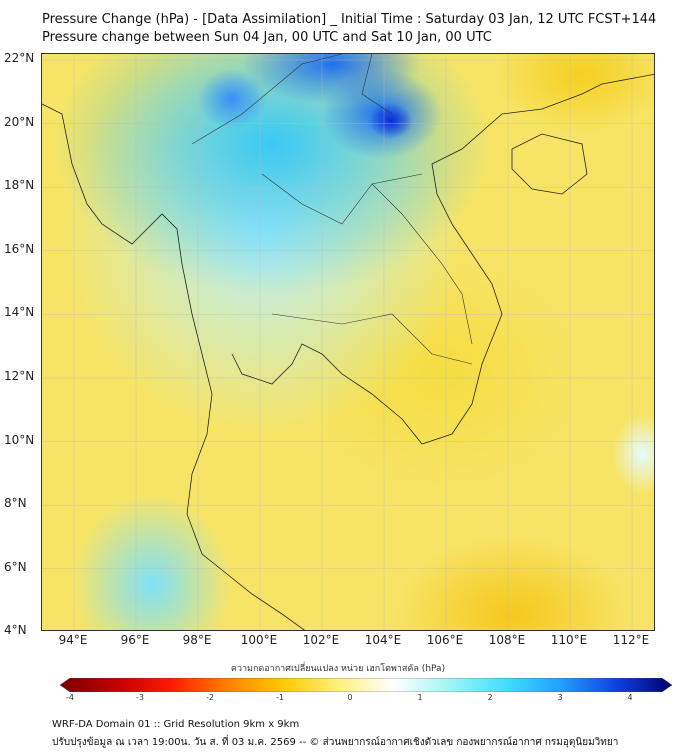  I want to click on colorbar, so click(366, 685).